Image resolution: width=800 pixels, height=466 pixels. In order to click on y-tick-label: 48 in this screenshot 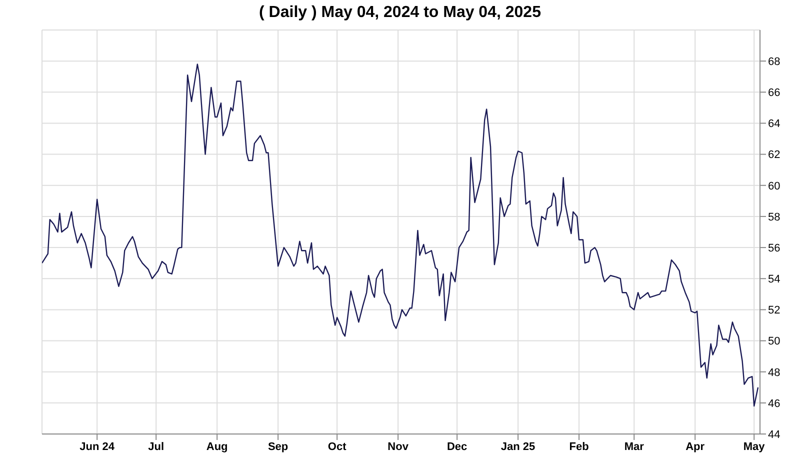, I will do `click(774, 372)`.